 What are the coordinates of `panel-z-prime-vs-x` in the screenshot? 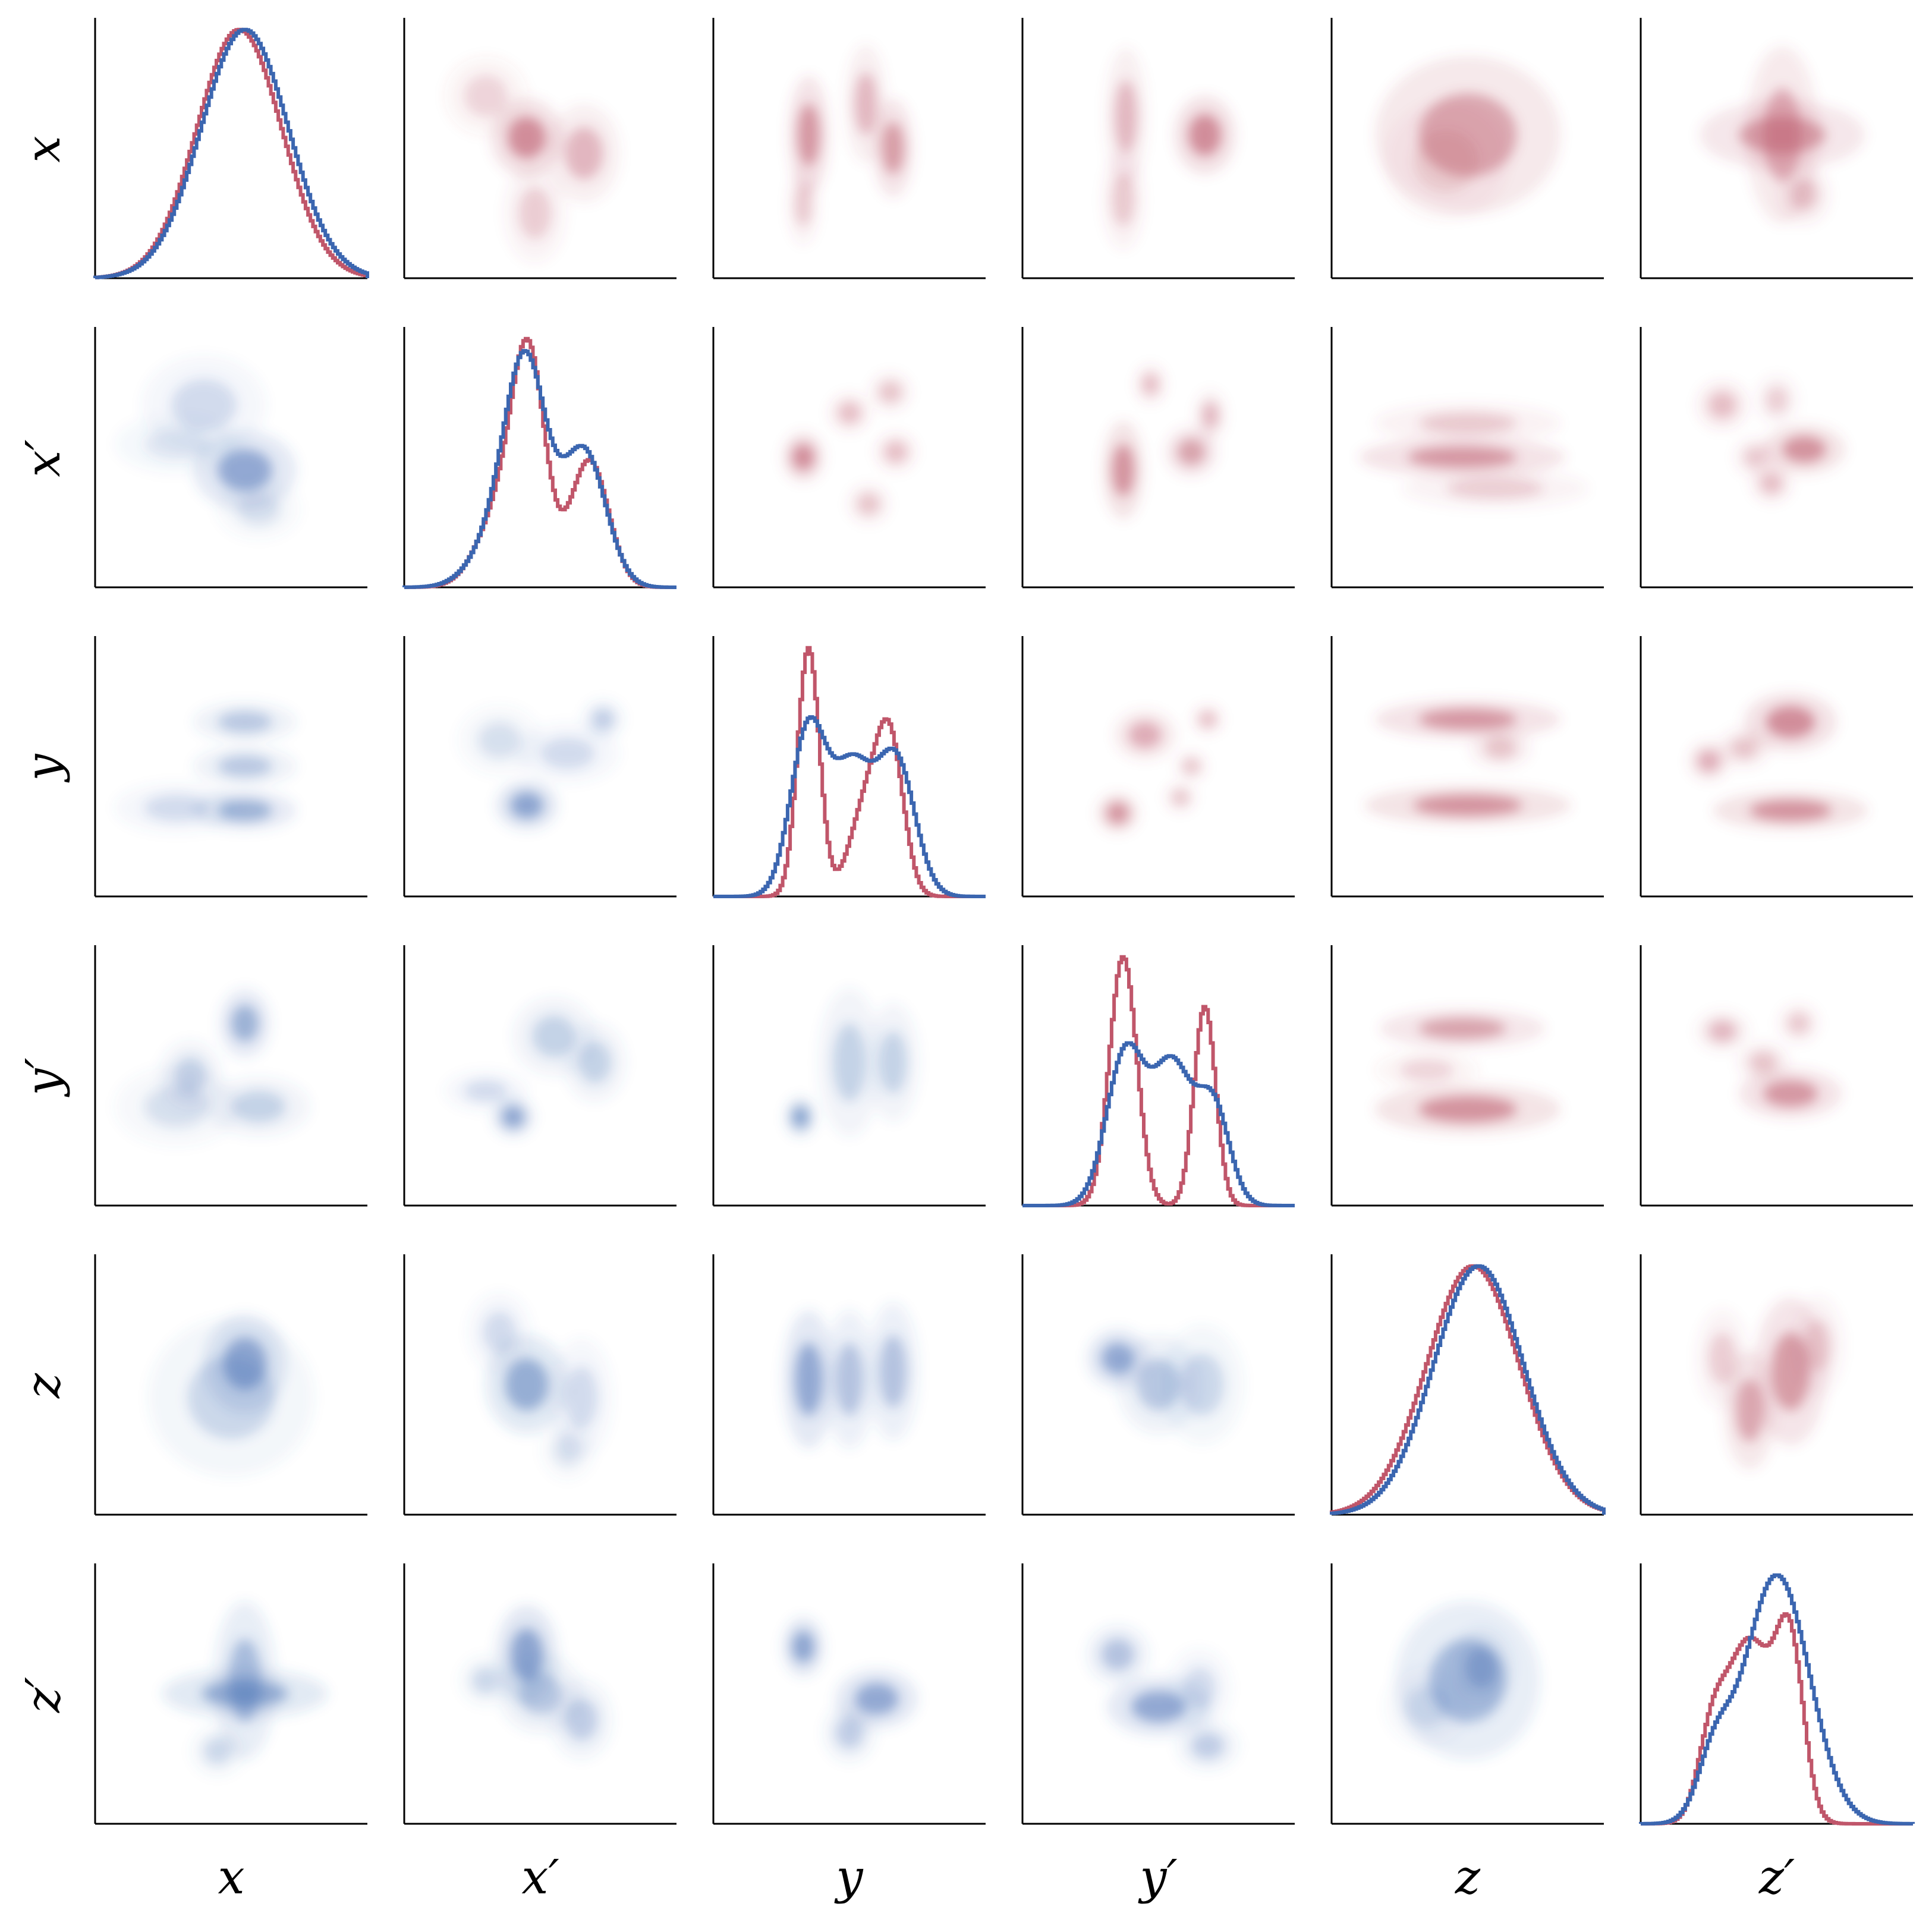 It's located at (231, 1694).